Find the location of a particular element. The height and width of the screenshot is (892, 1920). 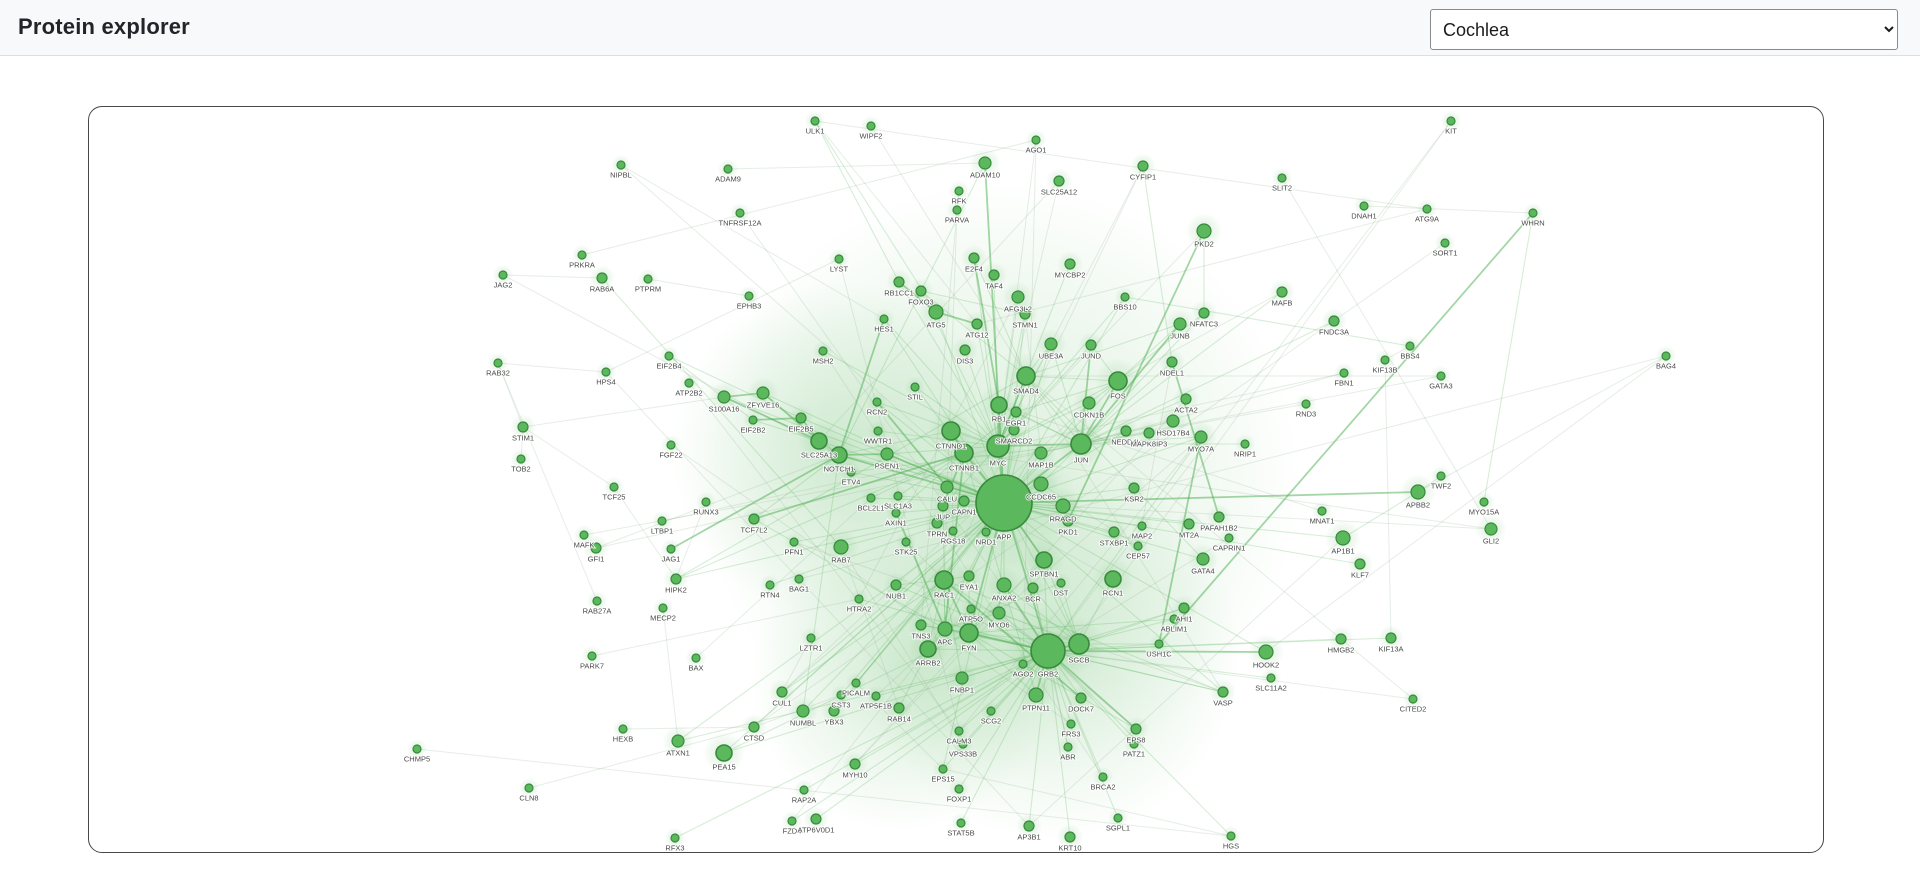

protein-node-BRCA2 is located at coordinates (1103, 777).